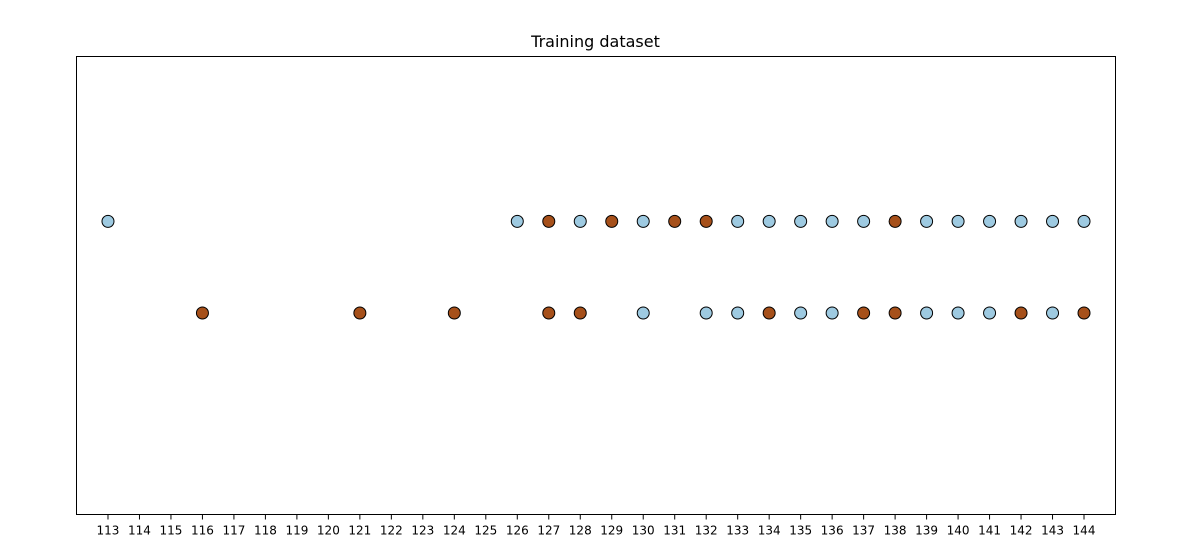 The height and width of the screenshot is (553, 1189). Describe the element at coordinates (926, 531) in the screenshot. I see `x-tick-label: 139` at that location.